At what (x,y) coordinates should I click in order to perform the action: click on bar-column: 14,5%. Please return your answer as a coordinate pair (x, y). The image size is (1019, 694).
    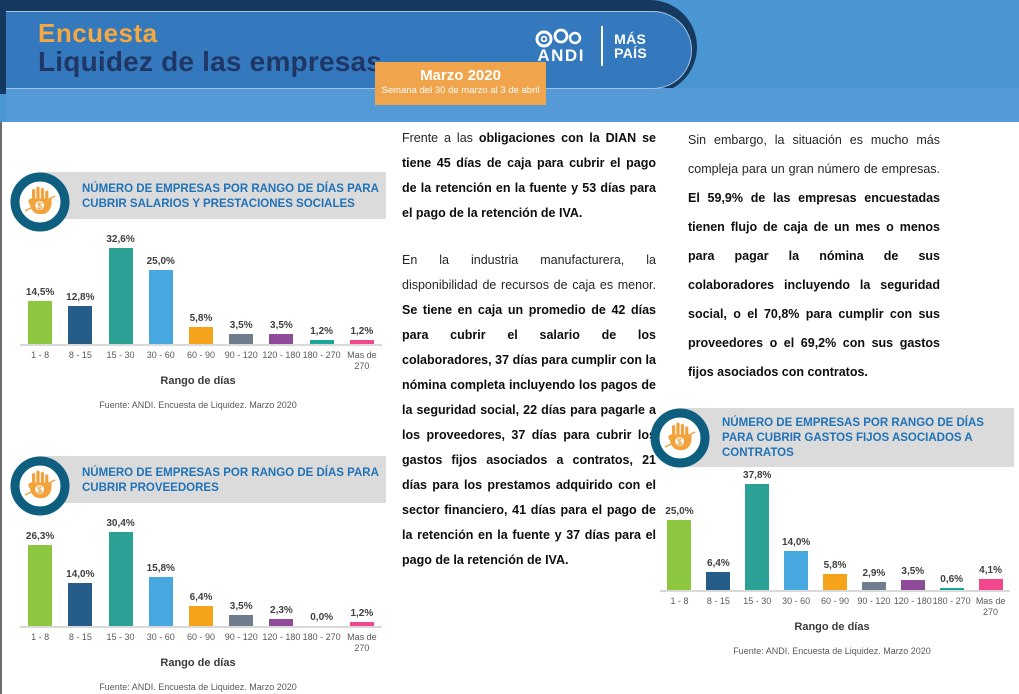
    Looking at the image, I should click on (40, 315).